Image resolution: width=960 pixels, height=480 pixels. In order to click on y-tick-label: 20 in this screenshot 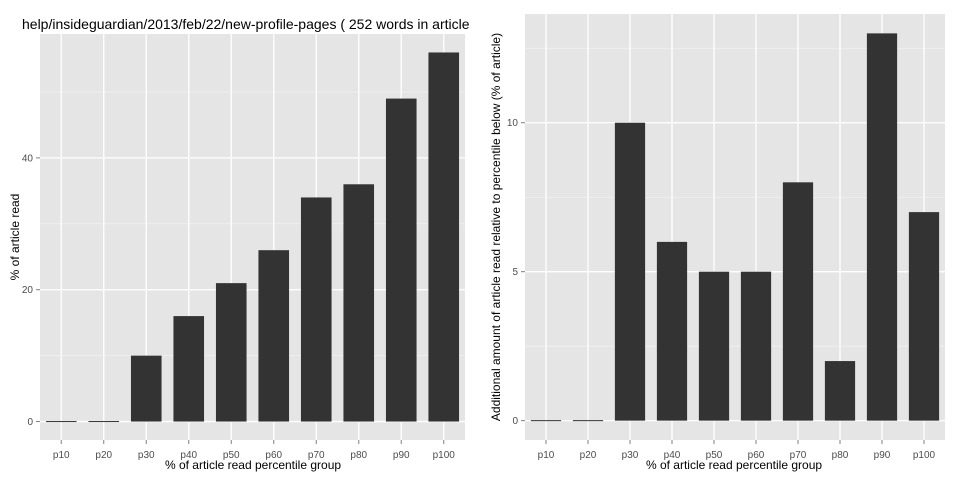, I will do `click(28, 290)`.